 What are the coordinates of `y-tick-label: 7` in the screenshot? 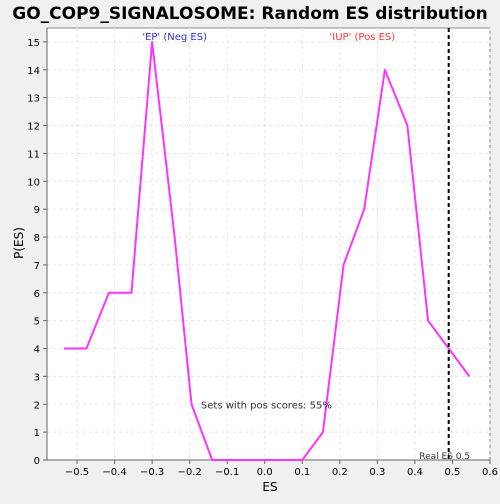 It's located at (37, 266).